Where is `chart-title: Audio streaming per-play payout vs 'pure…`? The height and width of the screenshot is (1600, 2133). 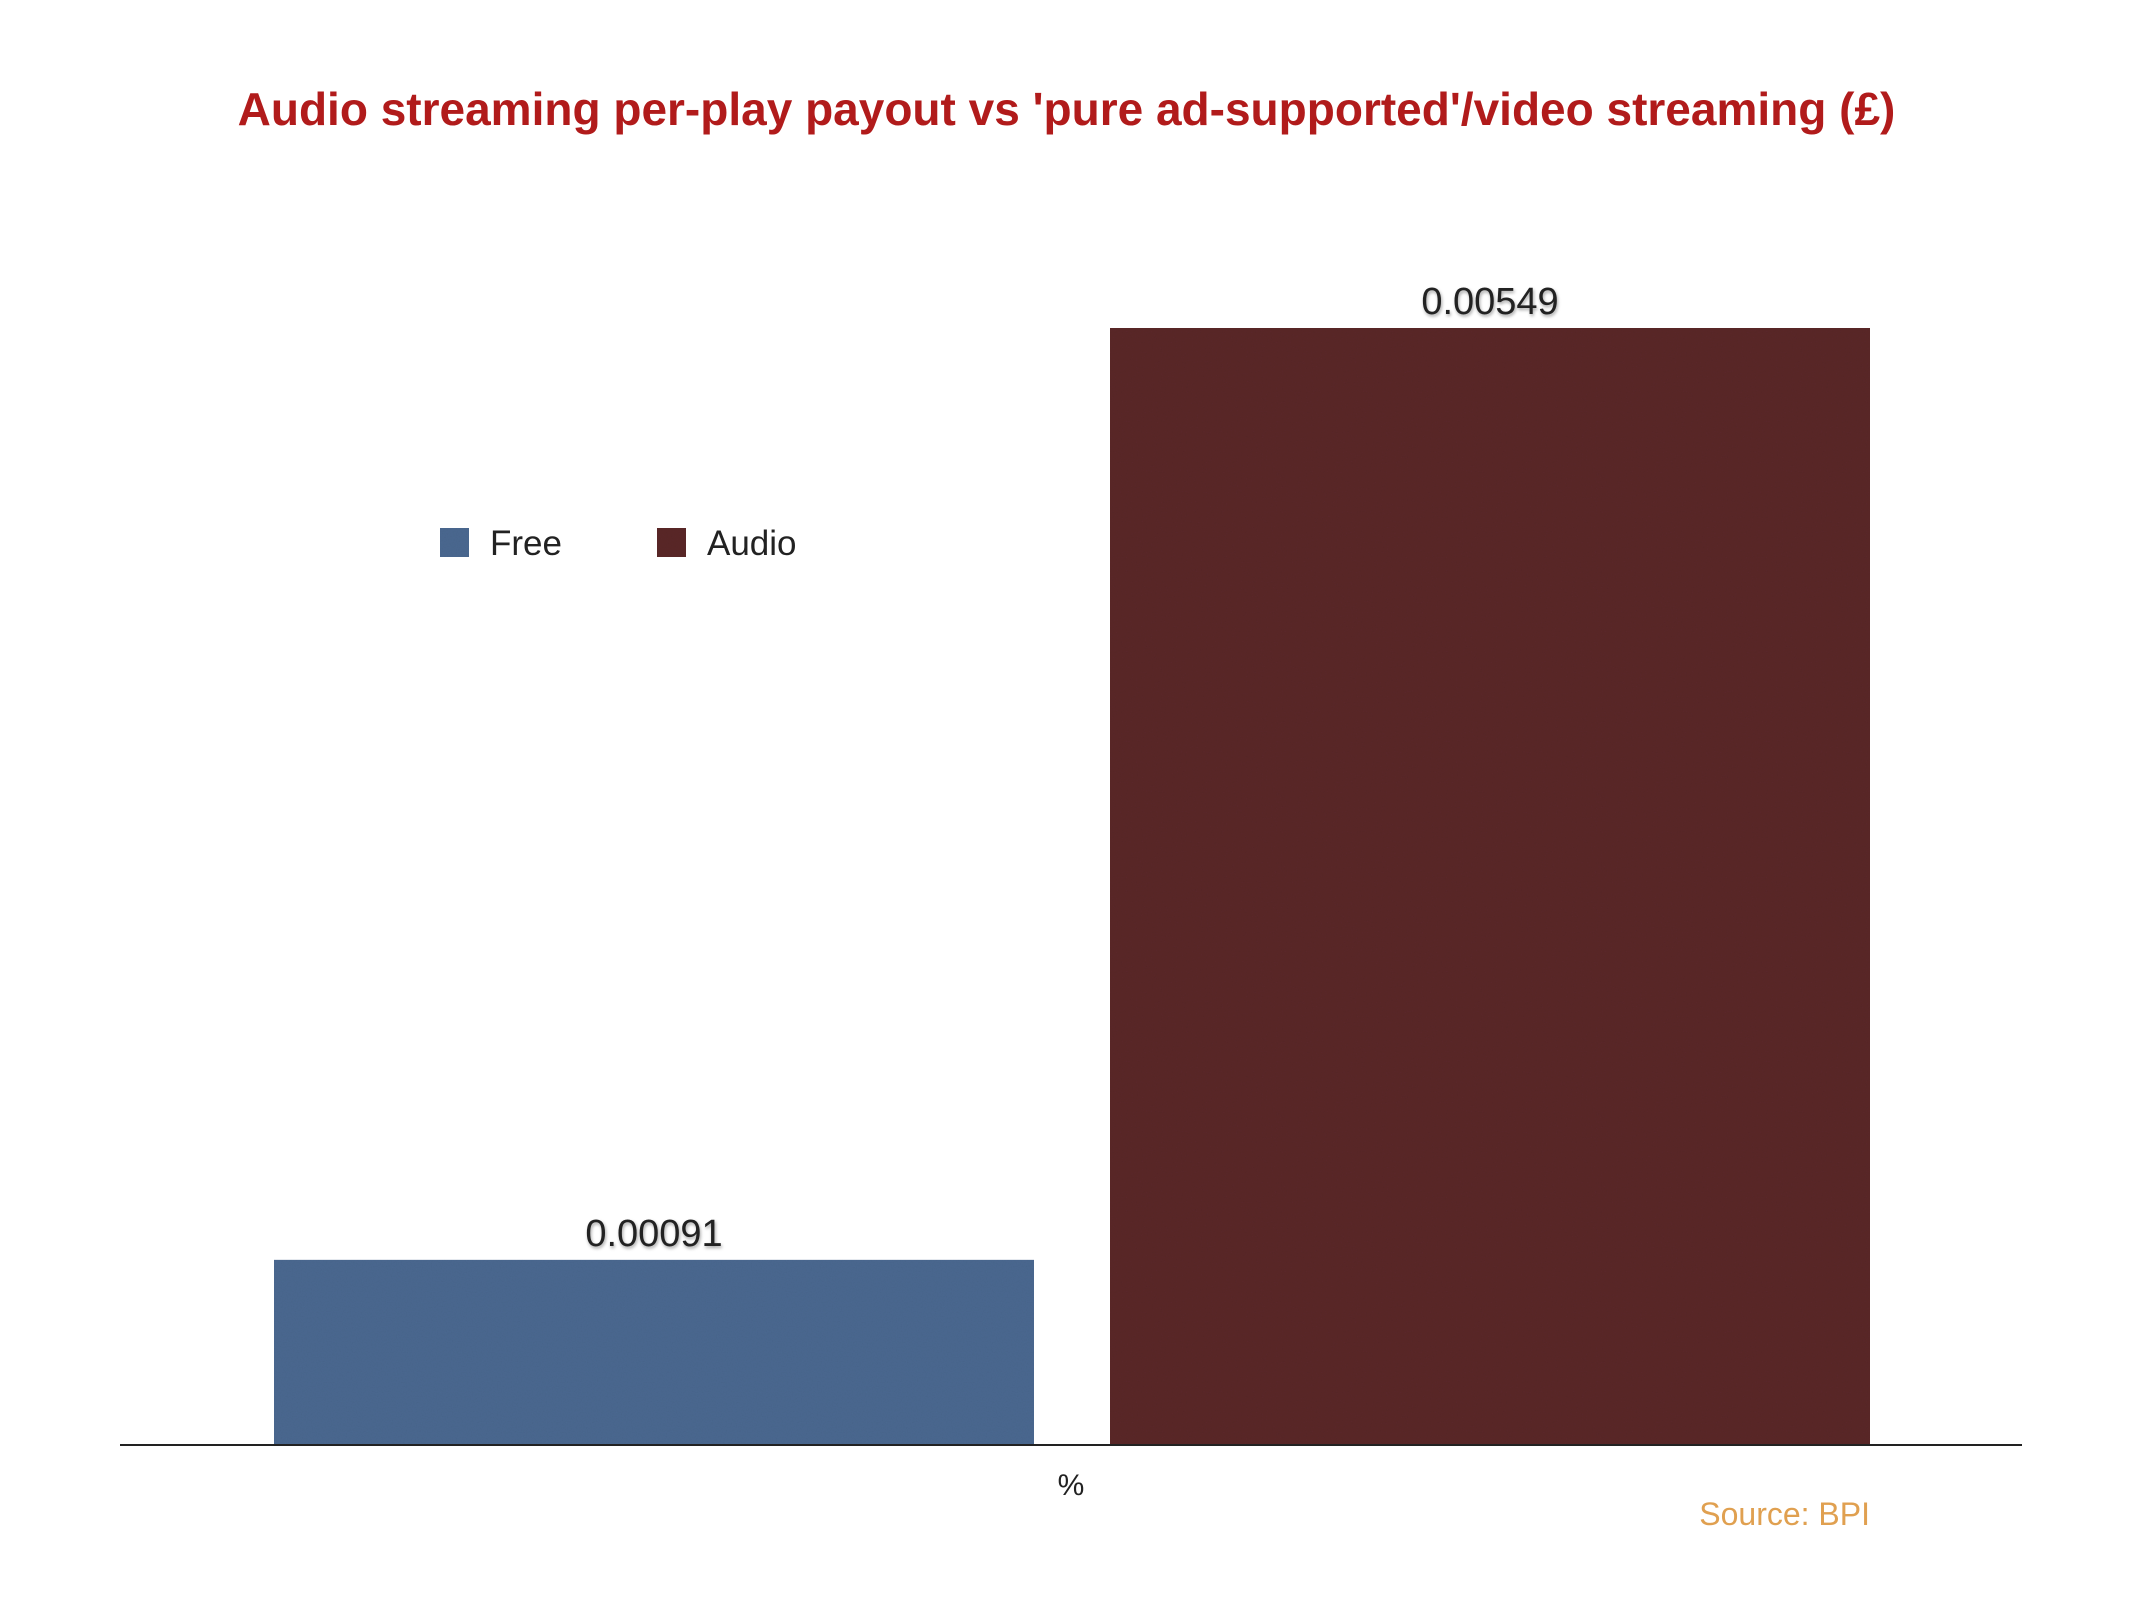 chart-title: Audio streaming per-play payout vs 'pure… is located at coordinates (1066, 109).